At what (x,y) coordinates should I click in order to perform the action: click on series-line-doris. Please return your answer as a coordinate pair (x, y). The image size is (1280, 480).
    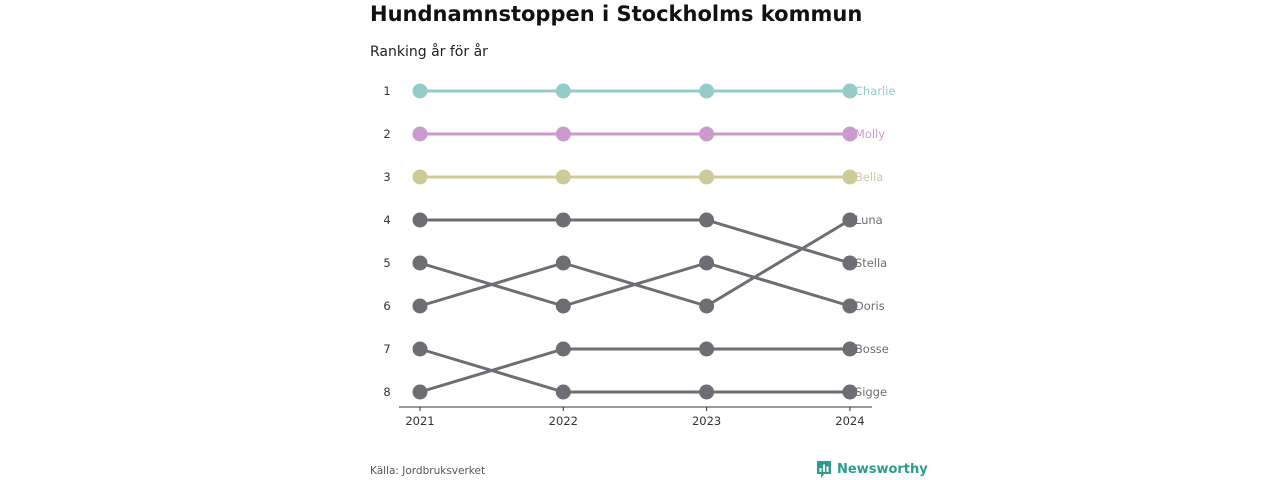
    Looking at the image, I should click on (635, 284).